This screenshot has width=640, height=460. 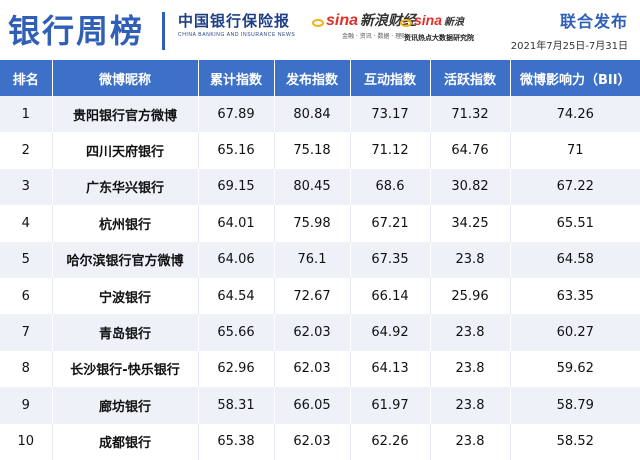 What do you see at coordinates (312, 187) in the screenshot?
I see `cell-publish-index: 80.45` at bounding box center [312, 187].